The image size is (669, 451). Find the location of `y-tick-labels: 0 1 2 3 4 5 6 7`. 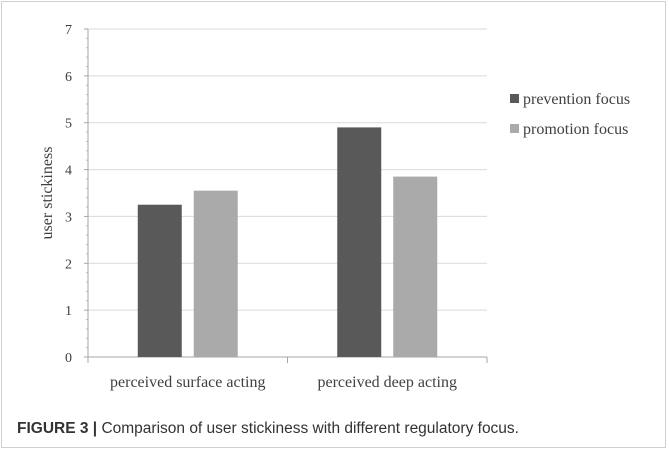

y-tick-labels: 0 1 2 3 4 5 6 7 is located at coordinates (68, 194).